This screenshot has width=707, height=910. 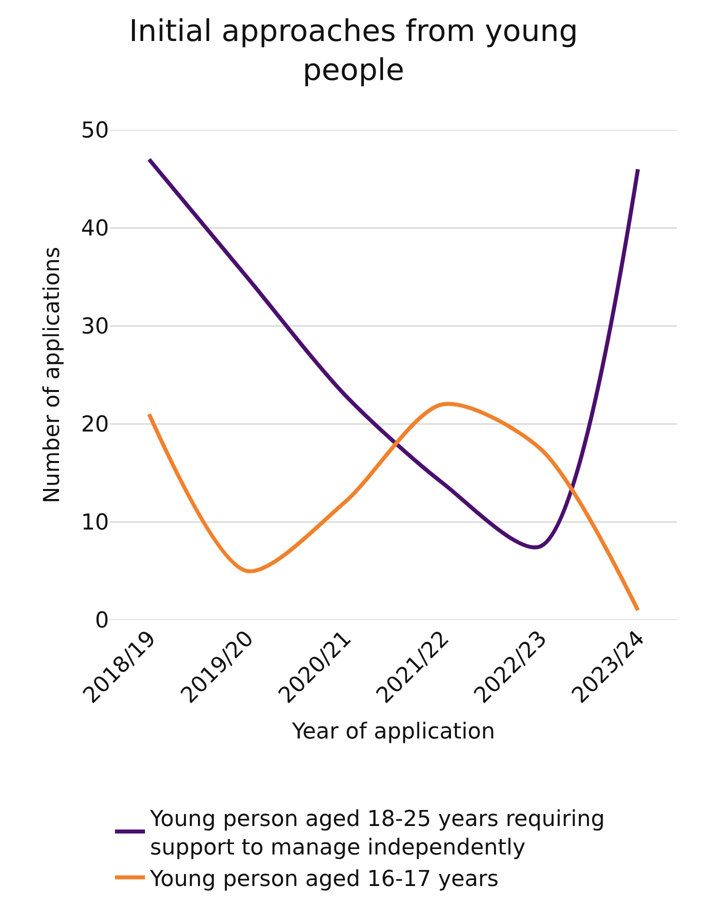 I want to click on chart-title: Initial approaches from young people, so click(x=353, y=51).